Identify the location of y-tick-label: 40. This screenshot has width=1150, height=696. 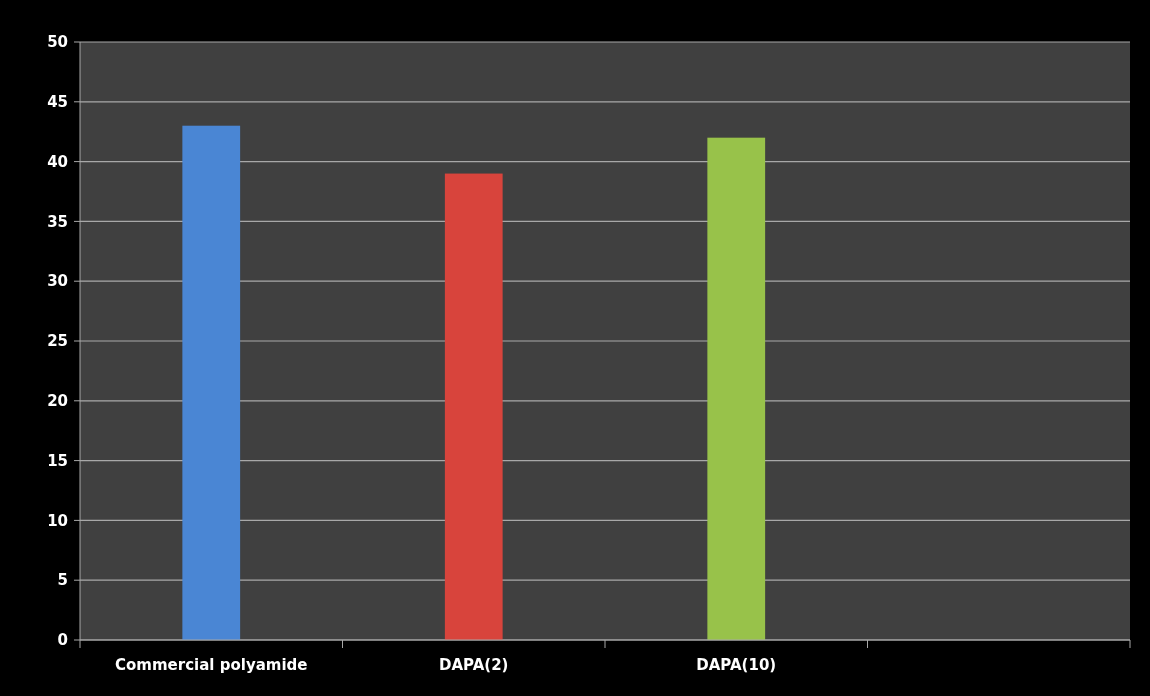
(57, 161).